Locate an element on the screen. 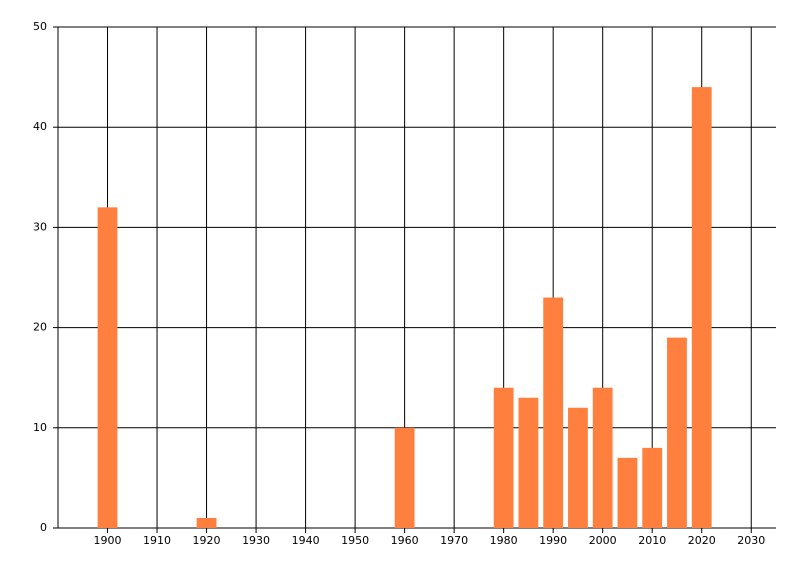 The image size is (800, 576). x-tick-label: 1970 is located at coordinates (454, 540).